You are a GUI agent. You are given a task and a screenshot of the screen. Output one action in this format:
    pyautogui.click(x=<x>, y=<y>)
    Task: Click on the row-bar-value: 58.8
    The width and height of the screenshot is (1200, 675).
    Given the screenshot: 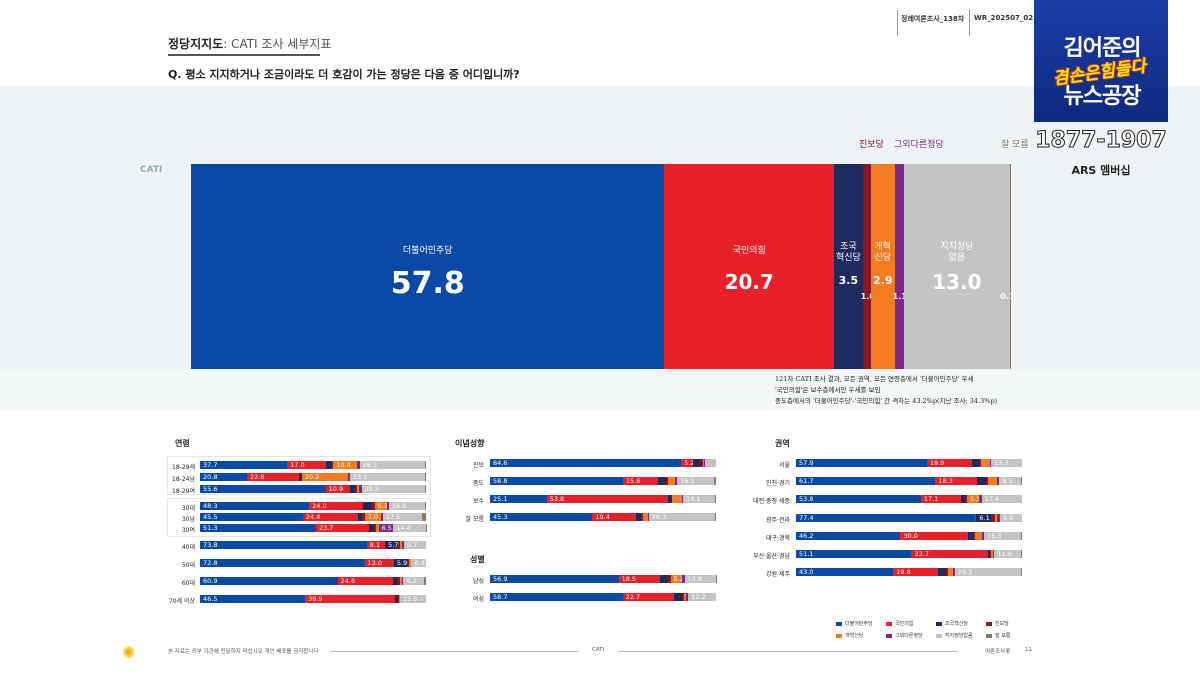 What is the action you would take?
    pyautogui.click(x=500, y=481)
    